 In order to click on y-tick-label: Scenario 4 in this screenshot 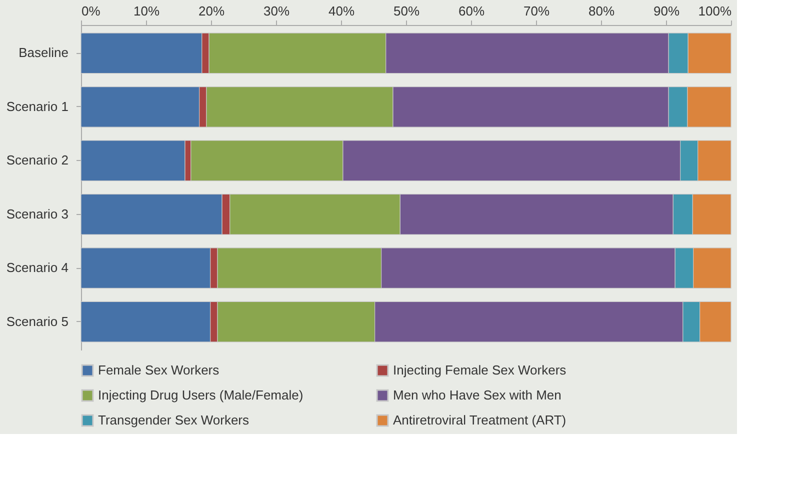, I will do `click(37, 268)`.